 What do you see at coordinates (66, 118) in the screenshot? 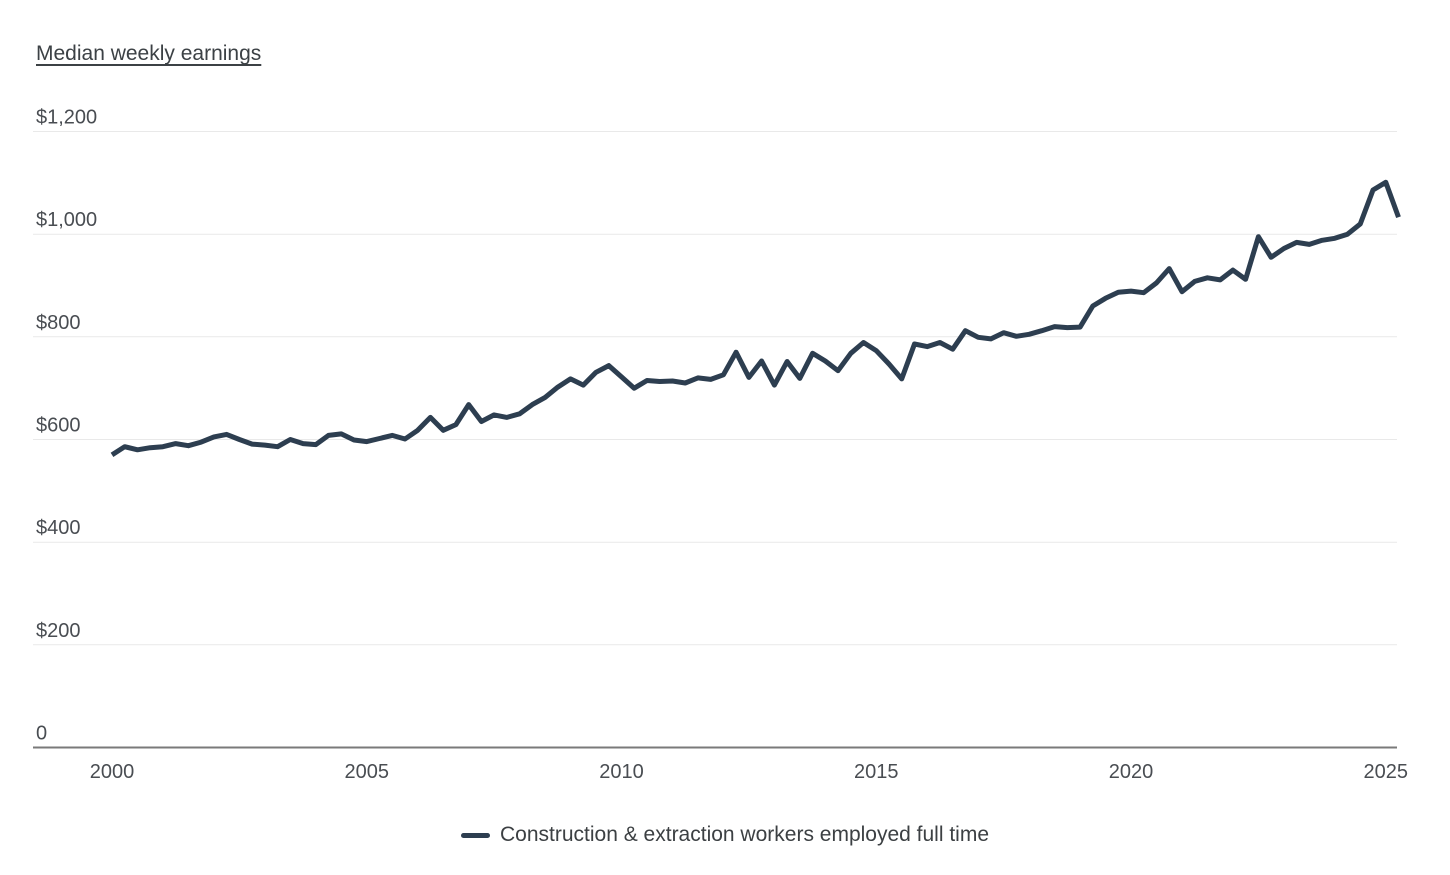
I see `y-axis-tick-label: $1,200` at bounding box center [66, 118].